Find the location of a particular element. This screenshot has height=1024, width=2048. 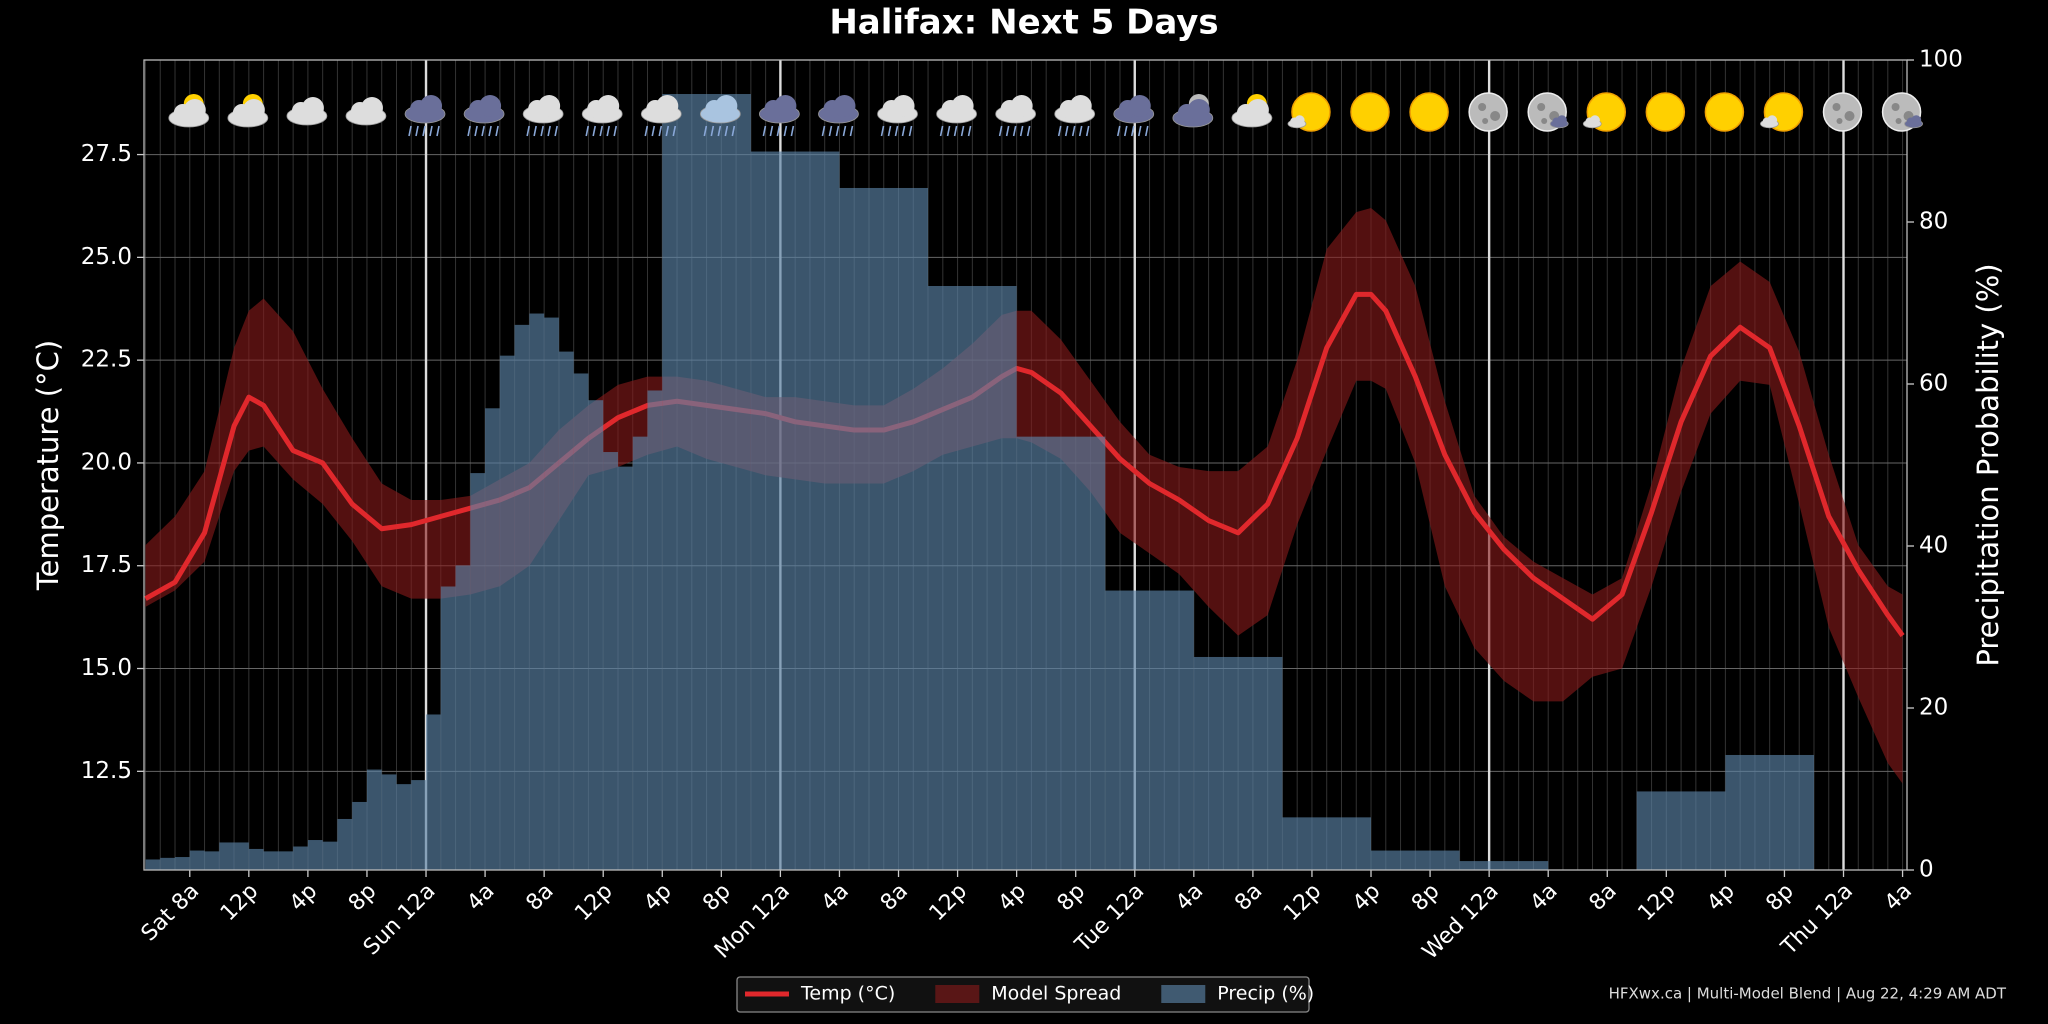

y2-tick-label: 100 is located at coordinates (1941, 60).